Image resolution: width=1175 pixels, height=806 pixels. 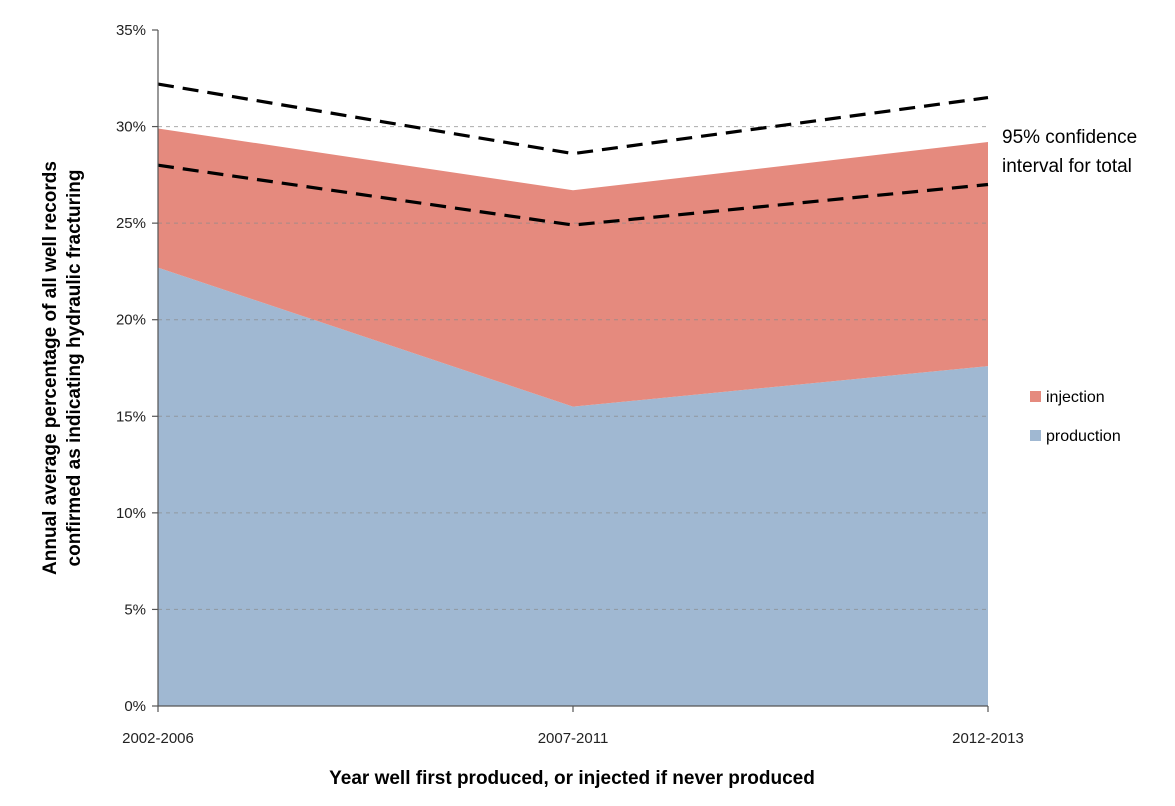 What do you see at coordinates (1083, 436) in the screenshot?
I see `legend-label-production: production` at bounding box center [1083, 436].